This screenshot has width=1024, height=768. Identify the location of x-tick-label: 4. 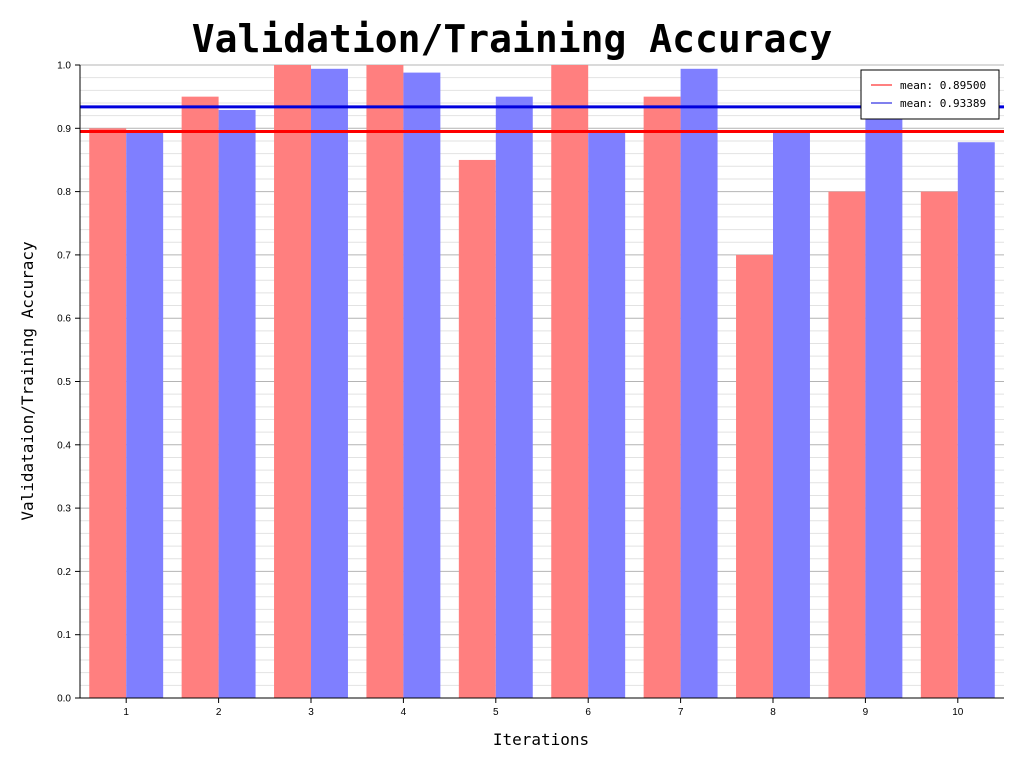
(404, 712).